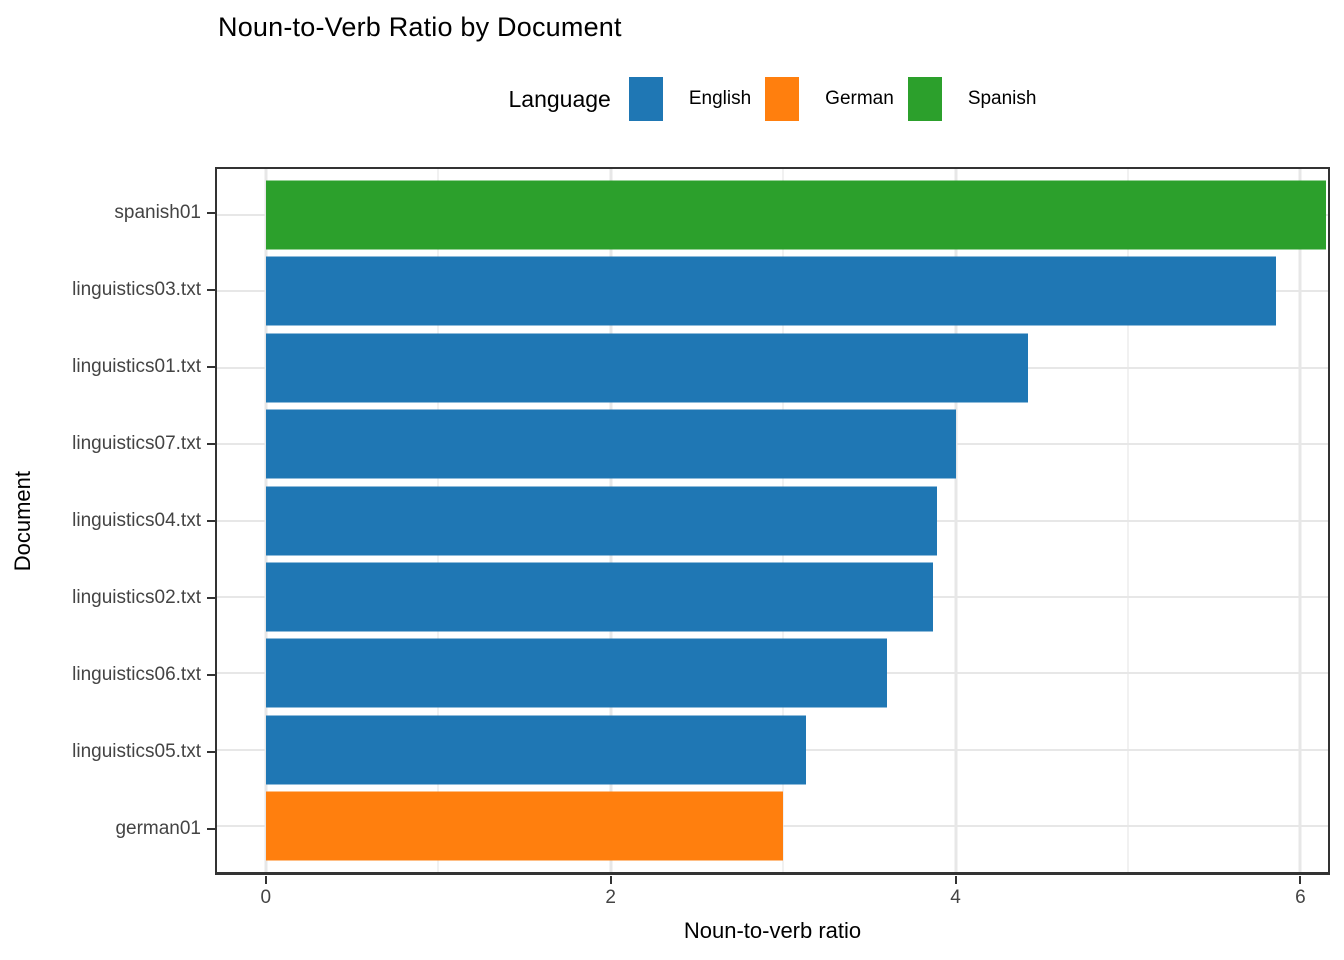 This screenshot has width=1344, height=960. Describe the element at coordinates (136, 520) in the screenshot. I see `y-tick-label: linguistics04.txt` at that location.